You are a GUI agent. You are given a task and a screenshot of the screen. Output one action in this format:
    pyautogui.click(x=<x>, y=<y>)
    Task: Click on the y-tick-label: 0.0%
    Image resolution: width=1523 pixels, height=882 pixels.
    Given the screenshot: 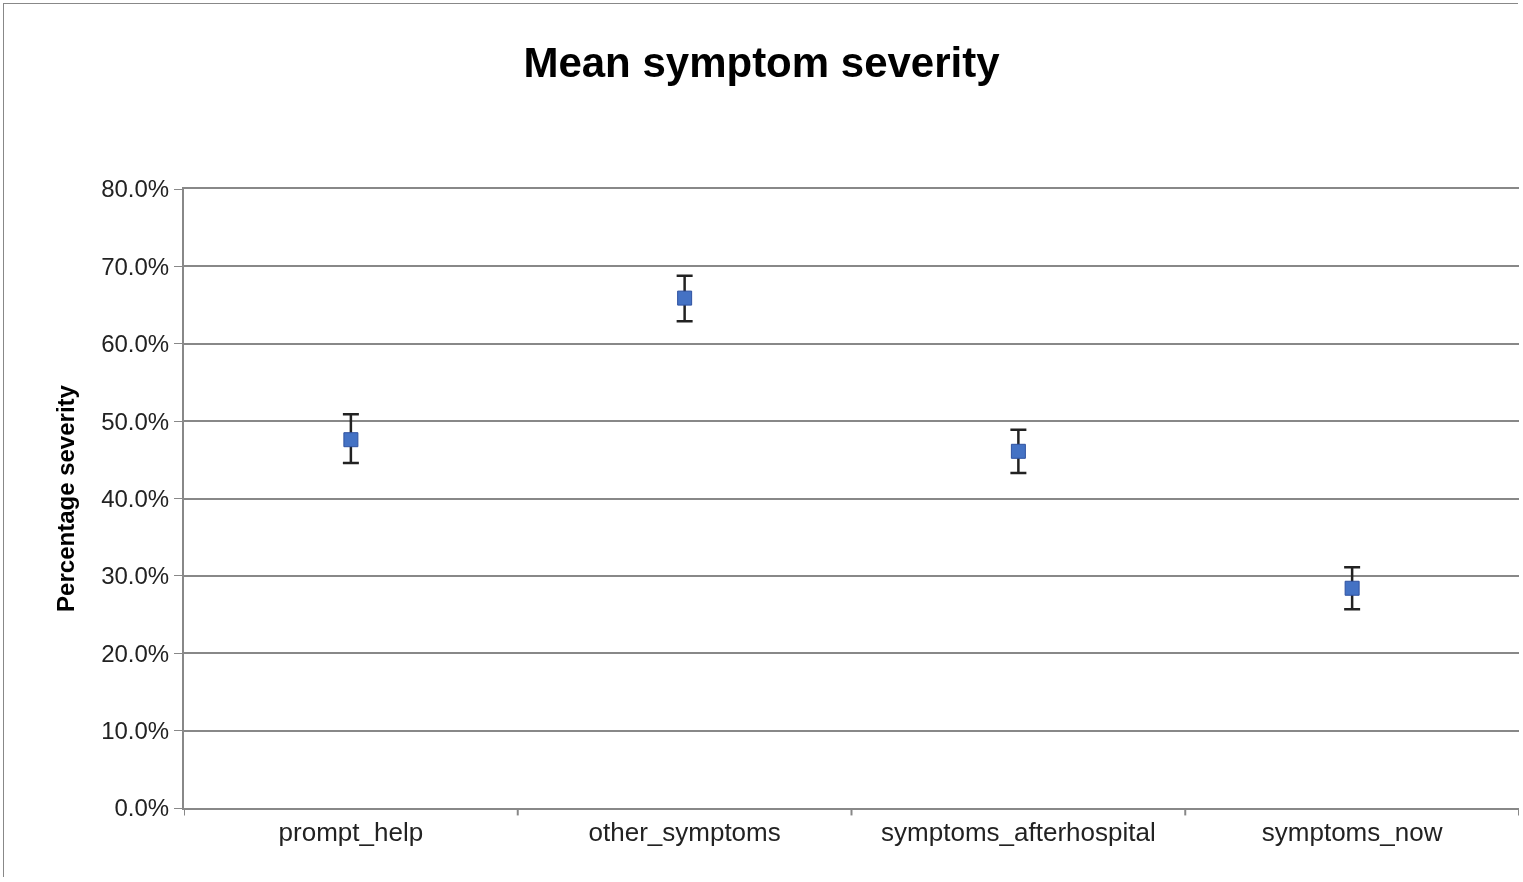 What is the action you would take?
    pyautogui.click(x=142, y=808)
    